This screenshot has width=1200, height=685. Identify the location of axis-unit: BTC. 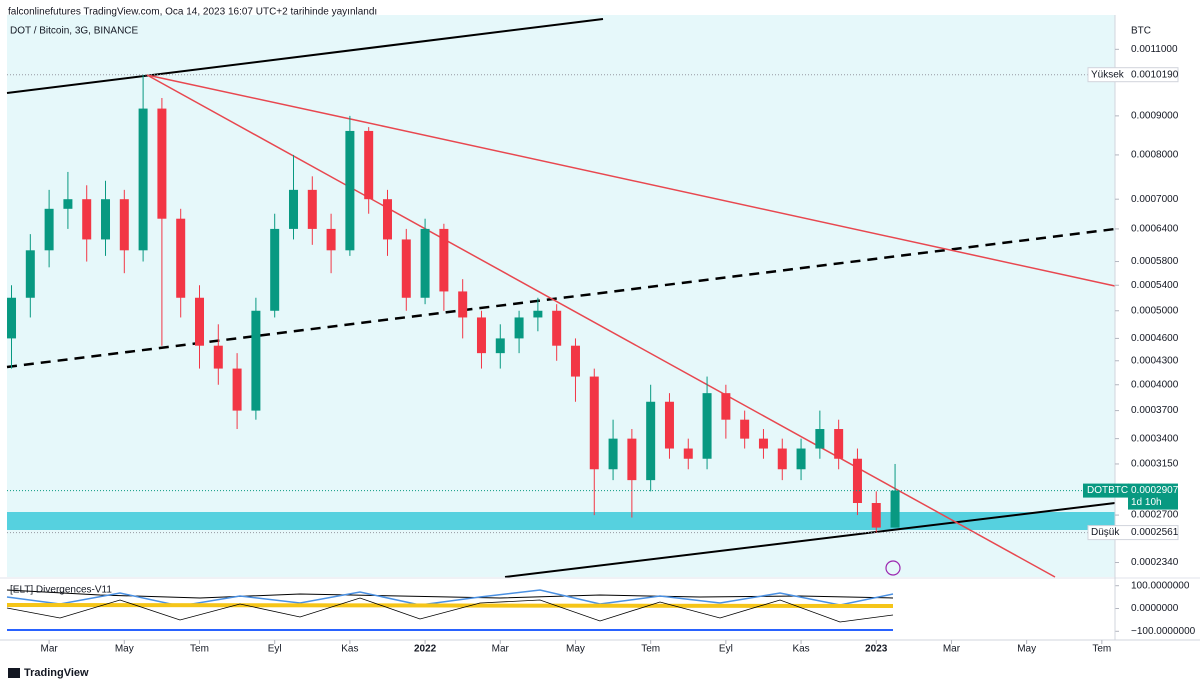
(1141, 31).